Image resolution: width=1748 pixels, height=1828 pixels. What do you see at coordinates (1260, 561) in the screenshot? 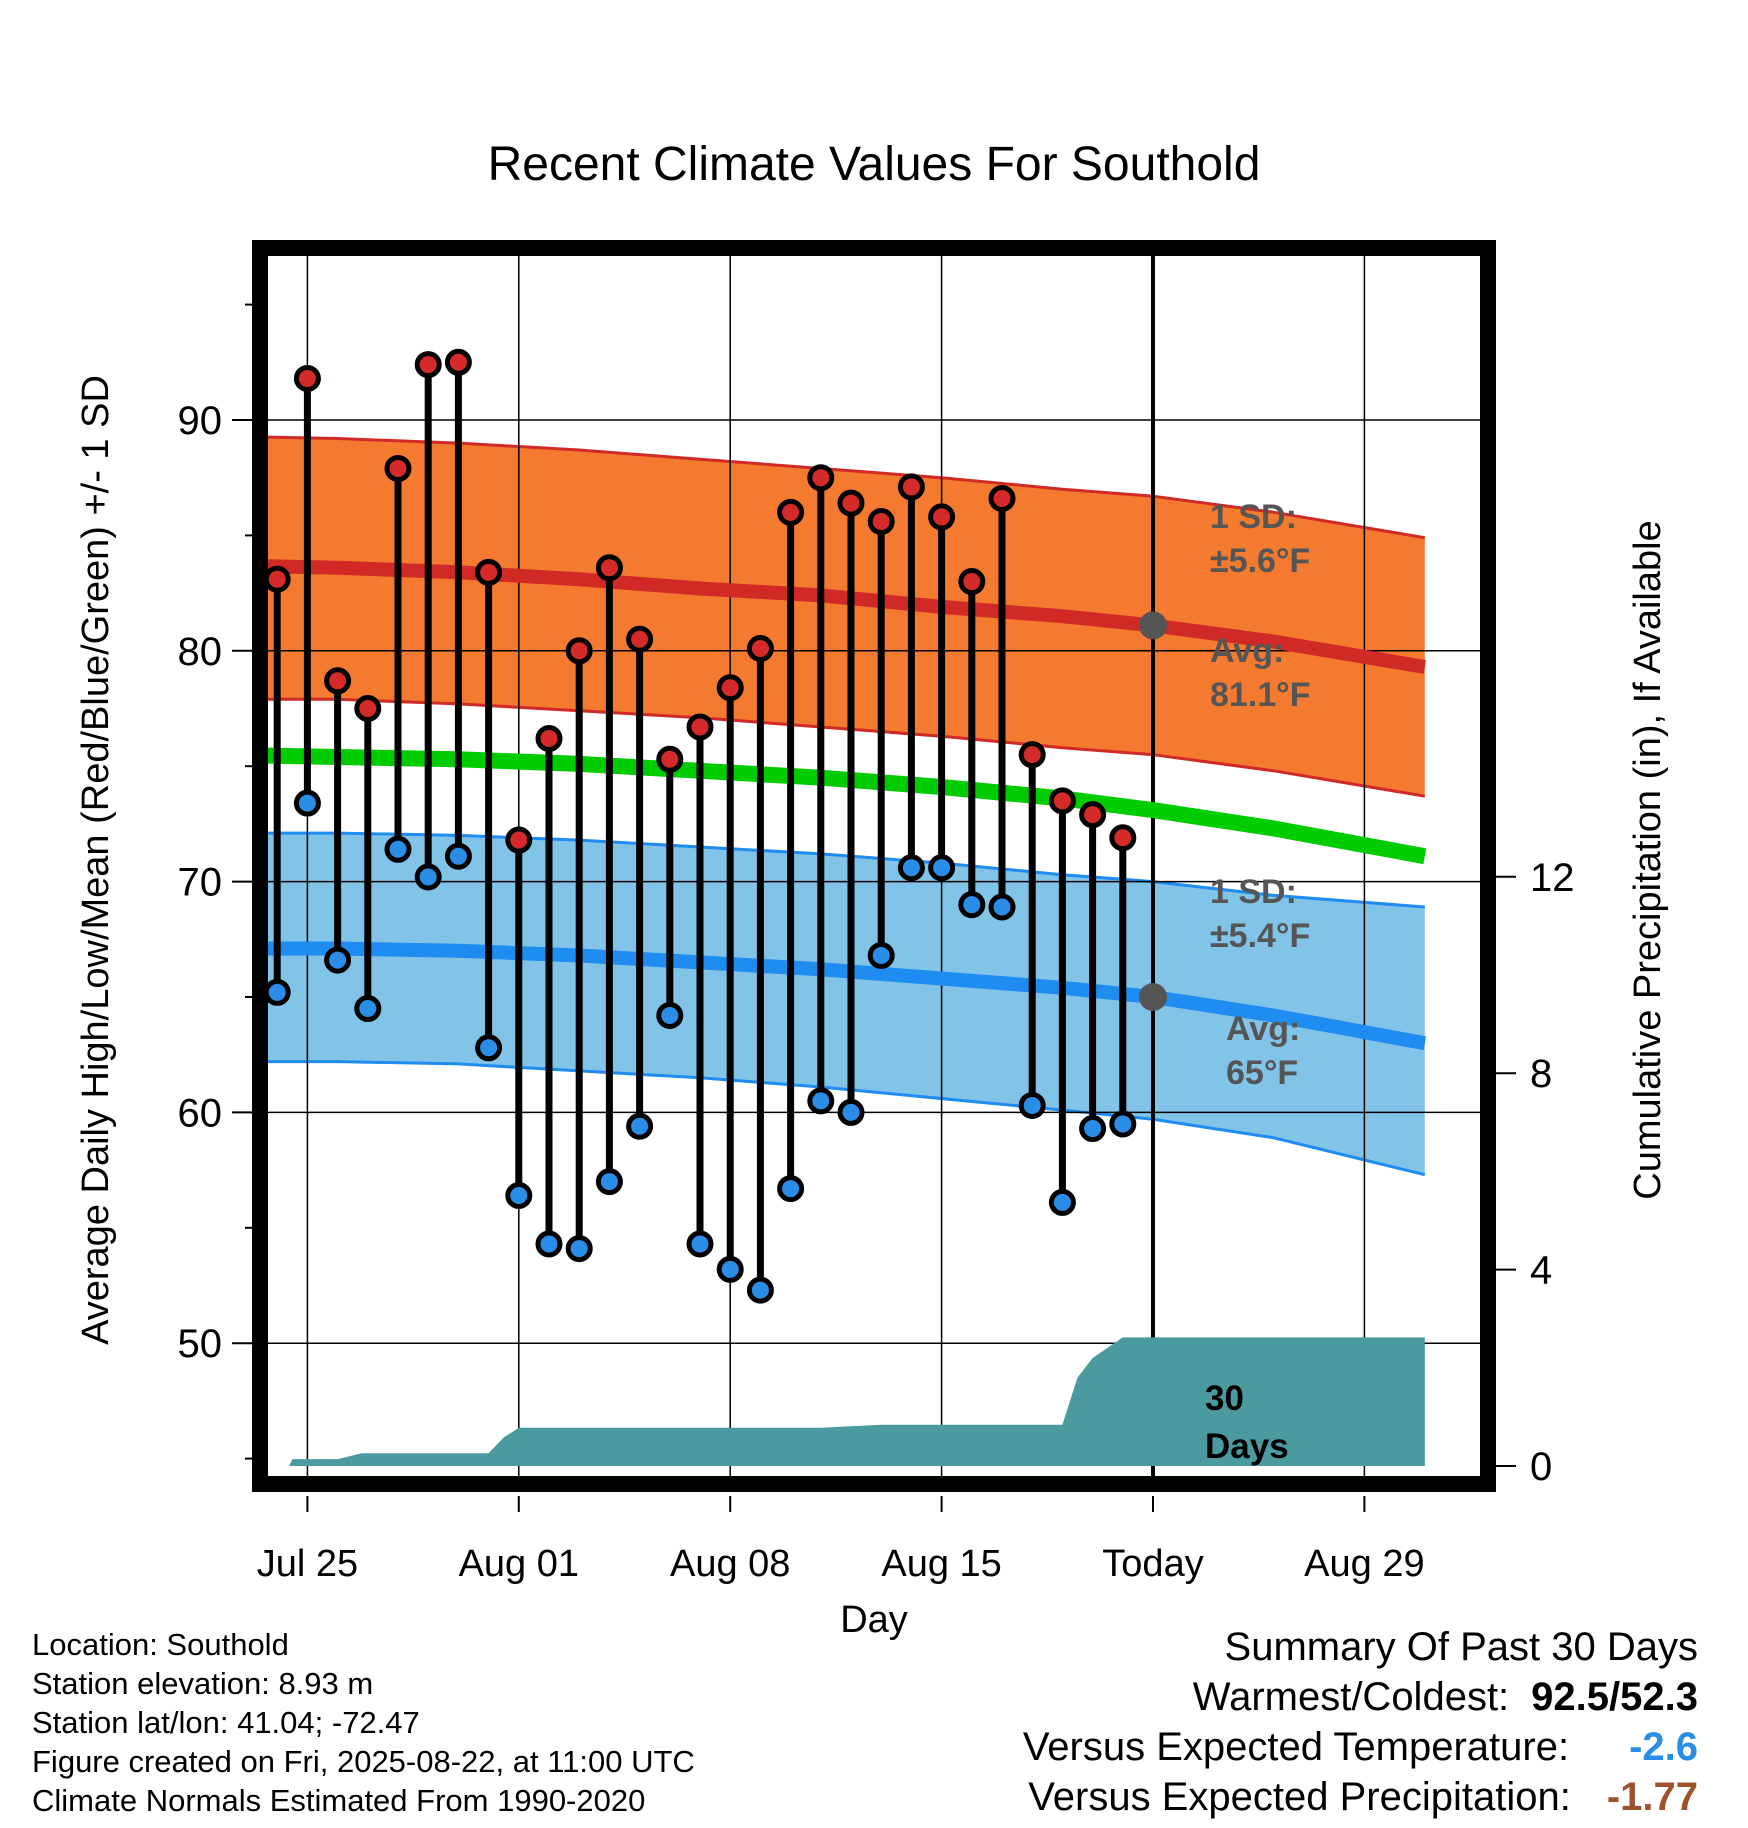
I see `high-sd-value: ±5.6°F` at bounding box center [1260, 561].